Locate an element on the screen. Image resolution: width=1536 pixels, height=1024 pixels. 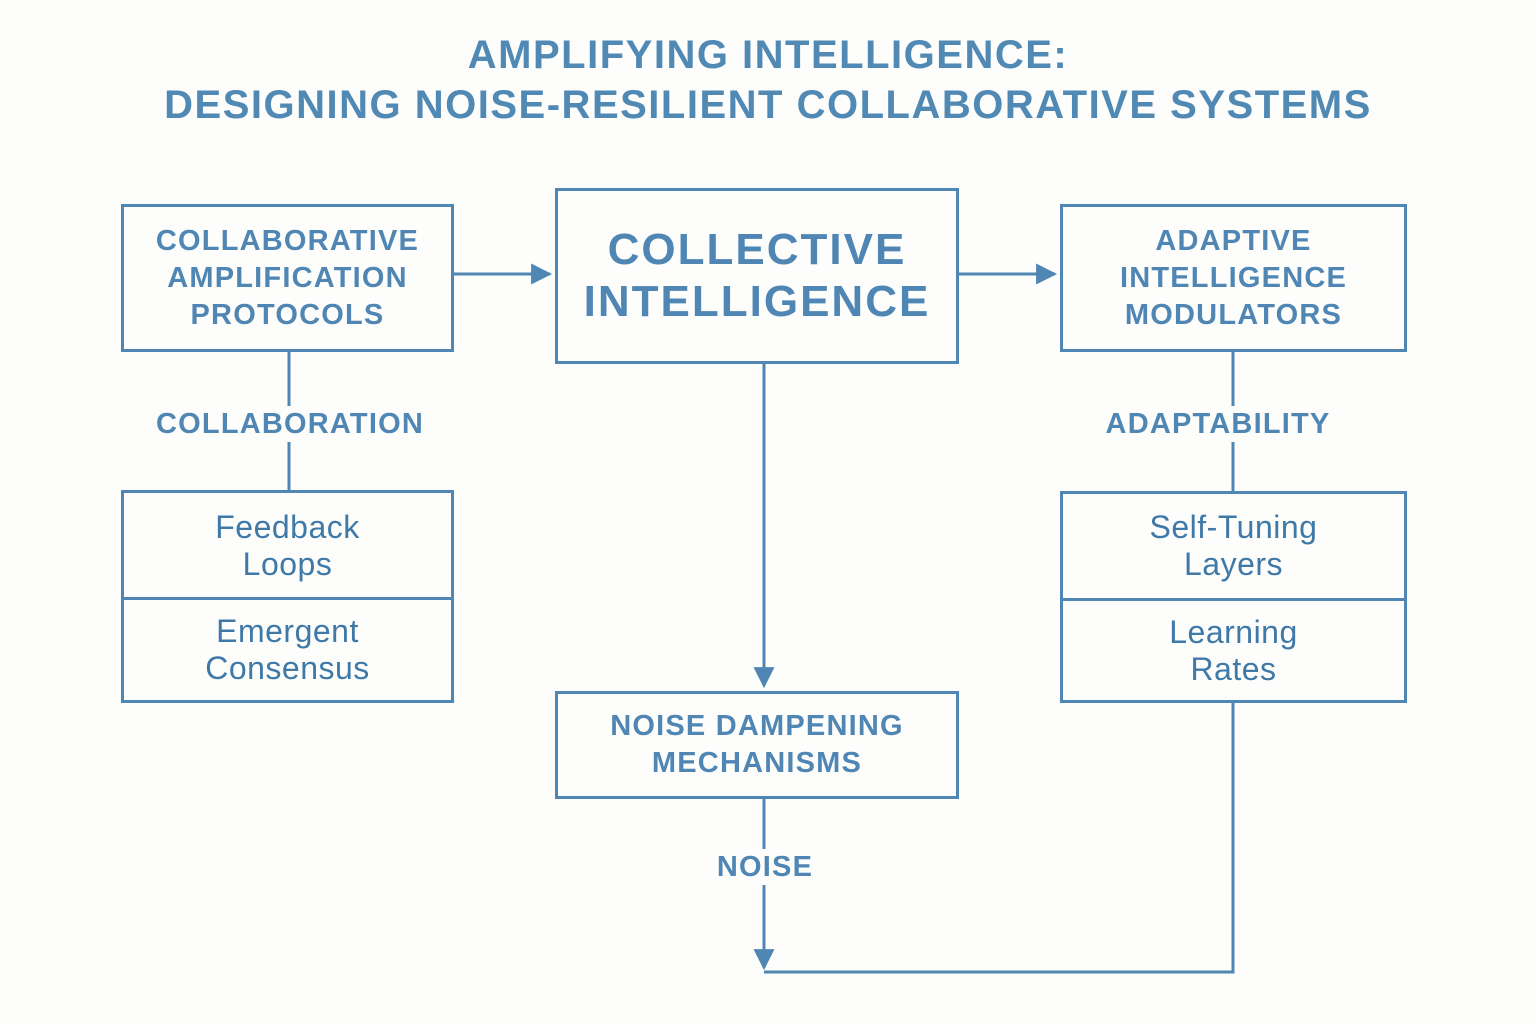
feedback-loops-cell: Feedback Loops is located at coordinates (287, 545).